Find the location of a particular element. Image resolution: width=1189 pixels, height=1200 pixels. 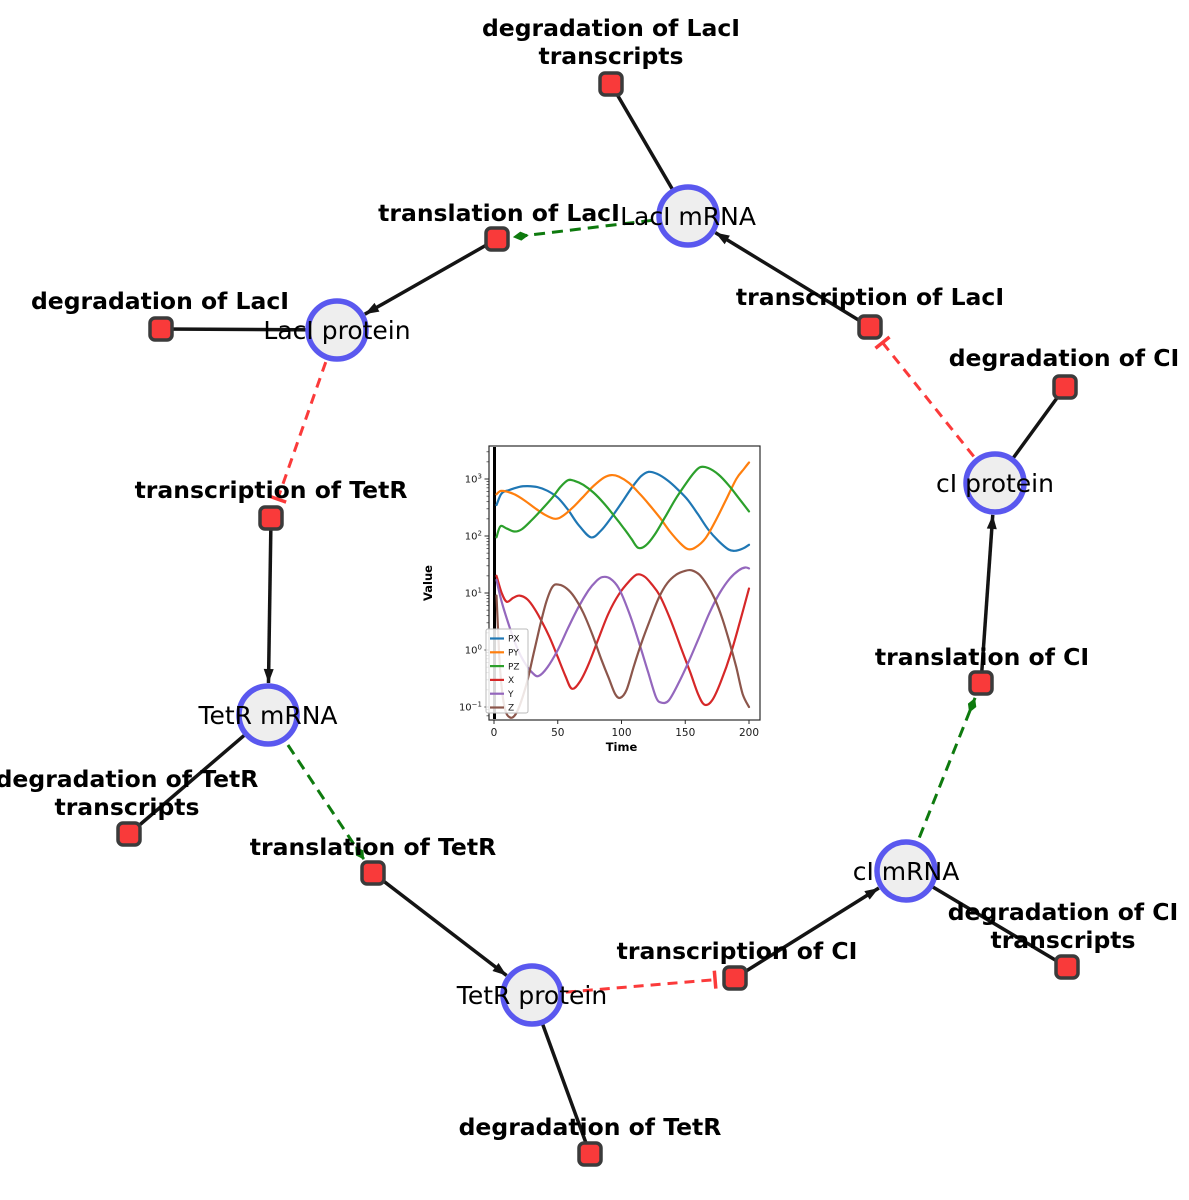

plot-x-tick-label: 50 is located at coordinates (557, 733).